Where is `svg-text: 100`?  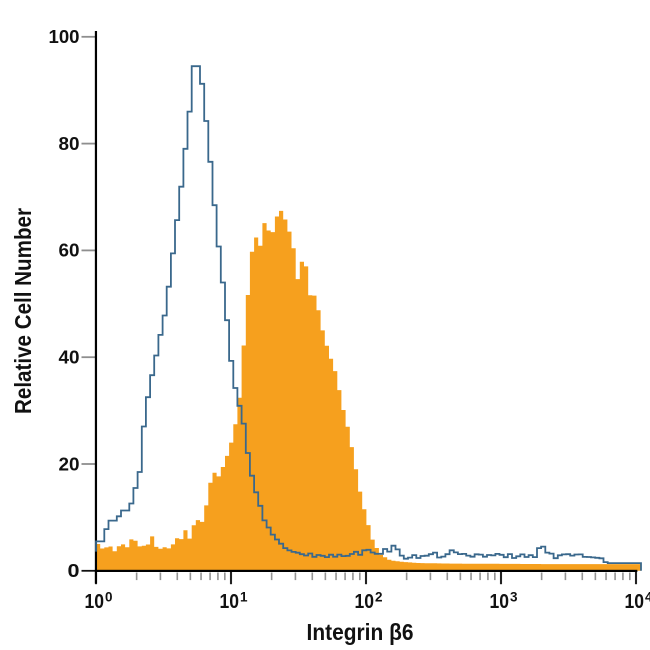
svg-text: 100 is located at coordinates (64, 36).